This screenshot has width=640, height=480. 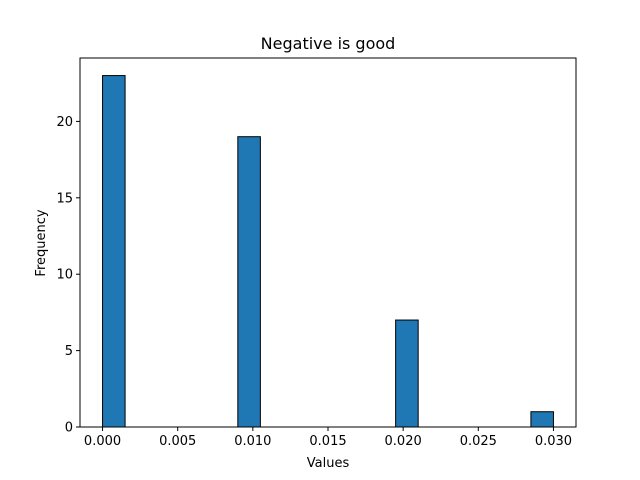 I want to click on x-tick-label: 0.025, so click(x=478, y=441).